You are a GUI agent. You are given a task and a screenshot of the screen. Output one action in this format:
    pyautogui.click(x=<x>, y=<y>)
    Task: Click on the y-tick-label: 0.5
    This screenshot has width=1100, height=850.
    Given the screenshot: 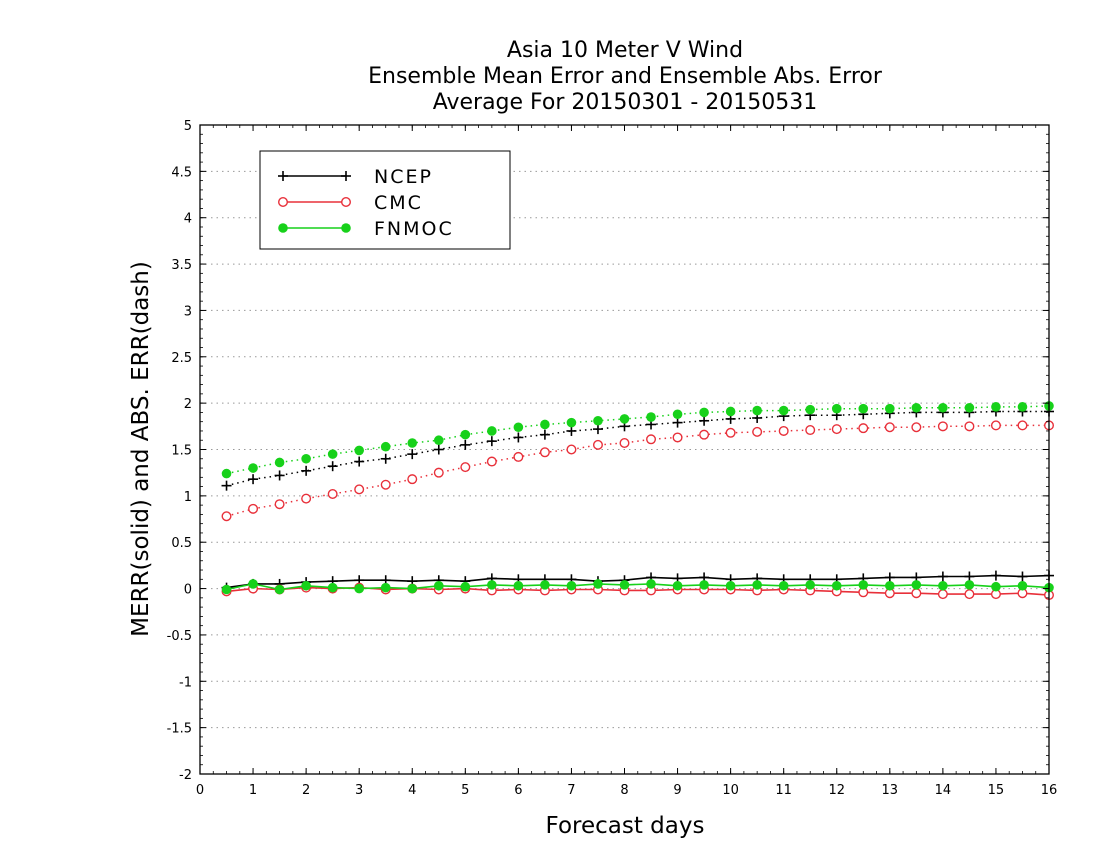 What is the action you would take?
    pyautogui.click(x=181, y=543)
    